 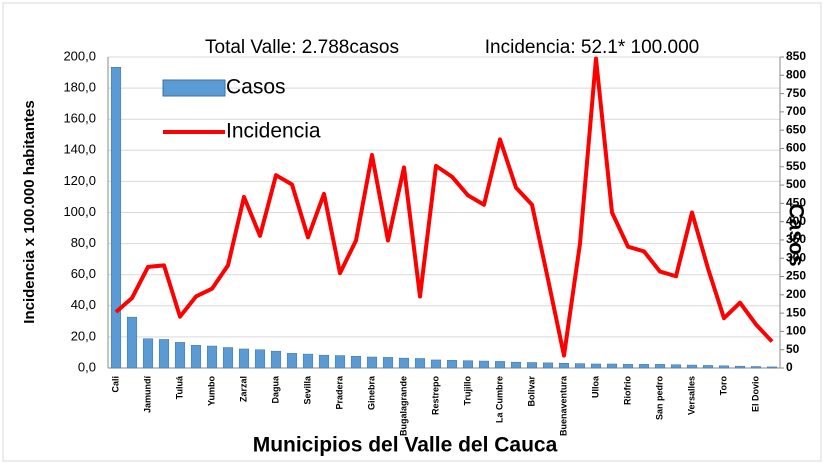 What do you see at coordinates (796, 294) in the screenshot?
I see `y2-tick-label: 200` at bounding box center [796, 294].